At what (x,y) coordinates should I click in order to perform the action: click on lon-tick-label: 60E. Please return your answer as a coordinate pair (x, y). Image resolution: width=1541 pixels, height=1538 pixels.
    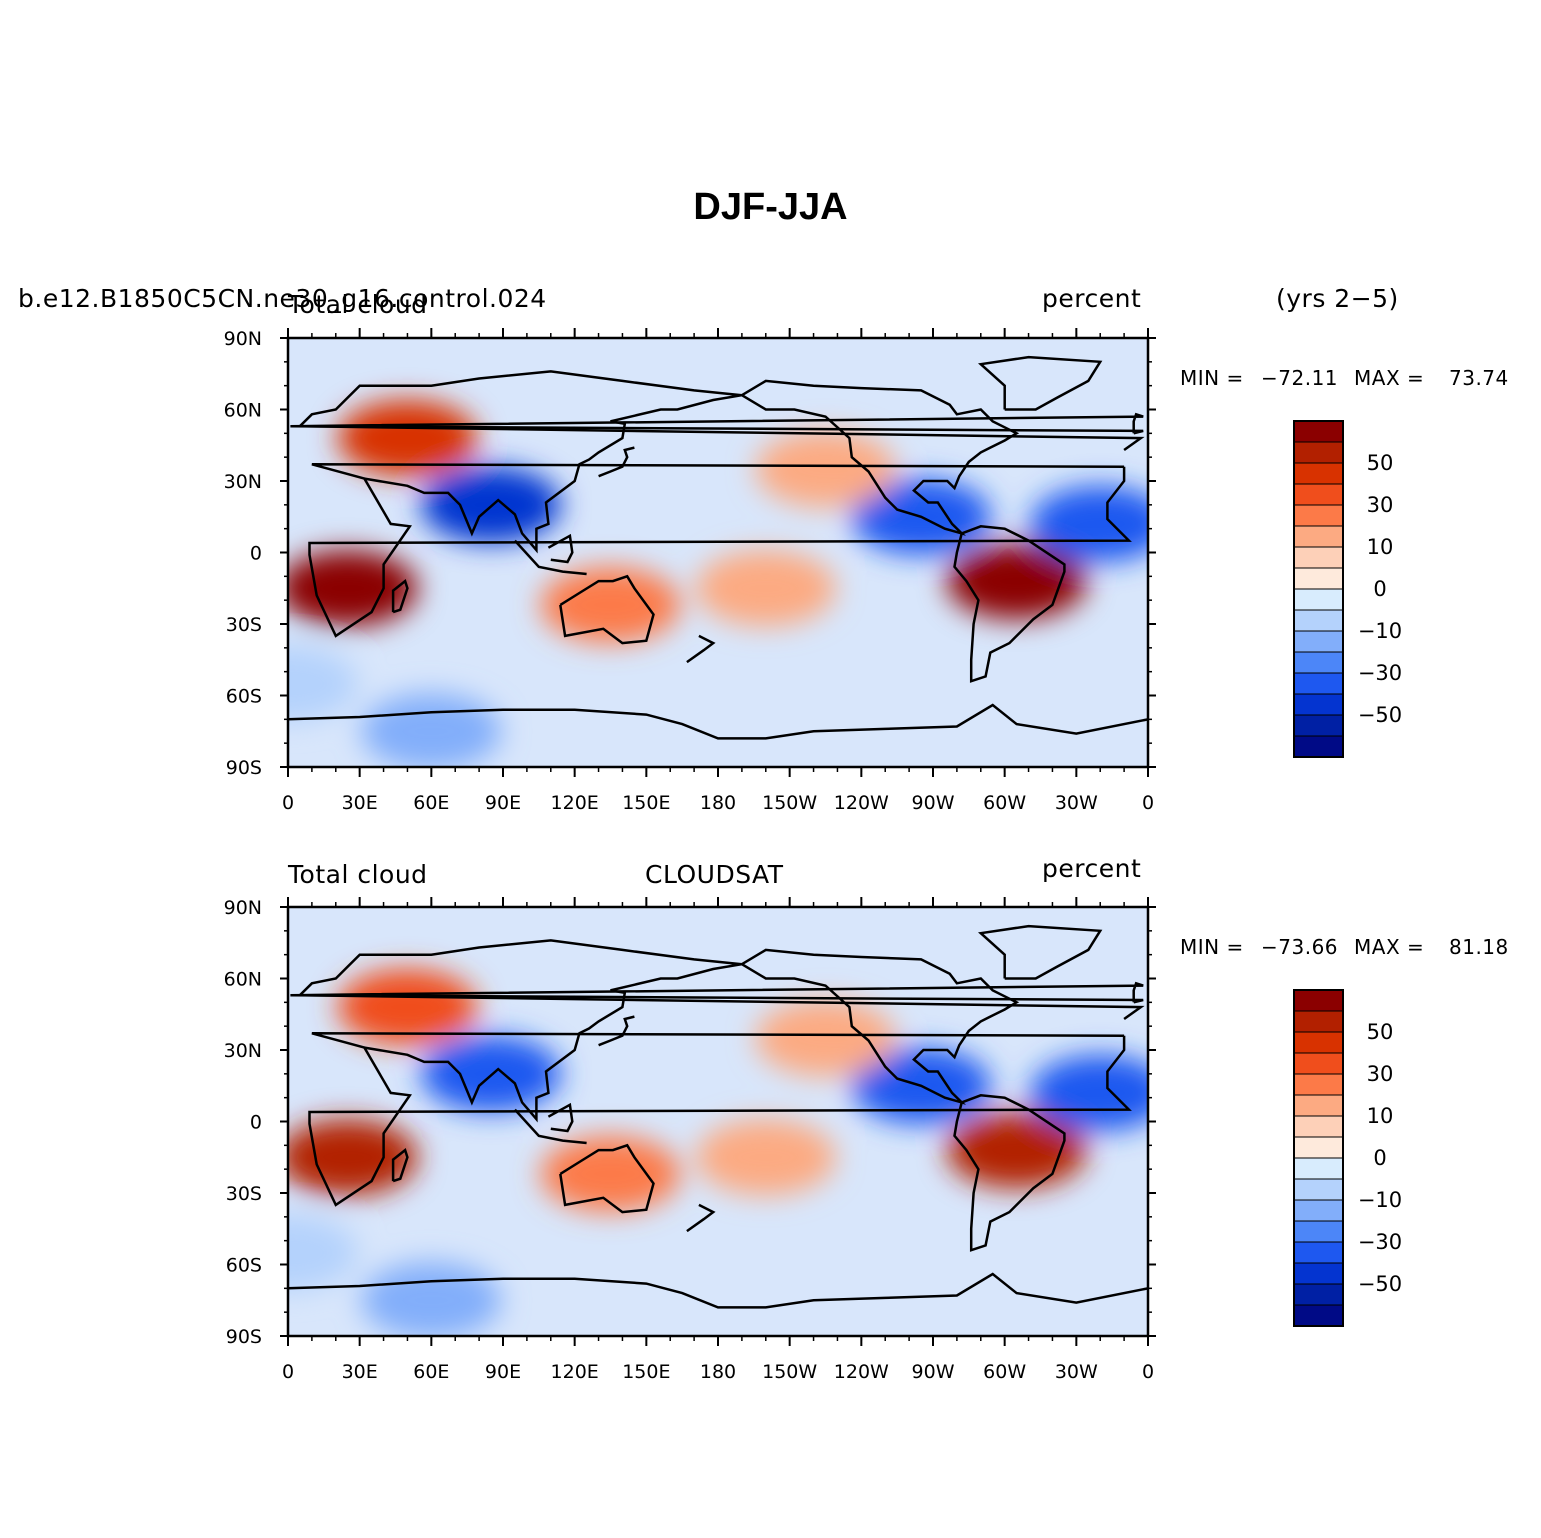
    Looking at the image, I should click on (431, 803).